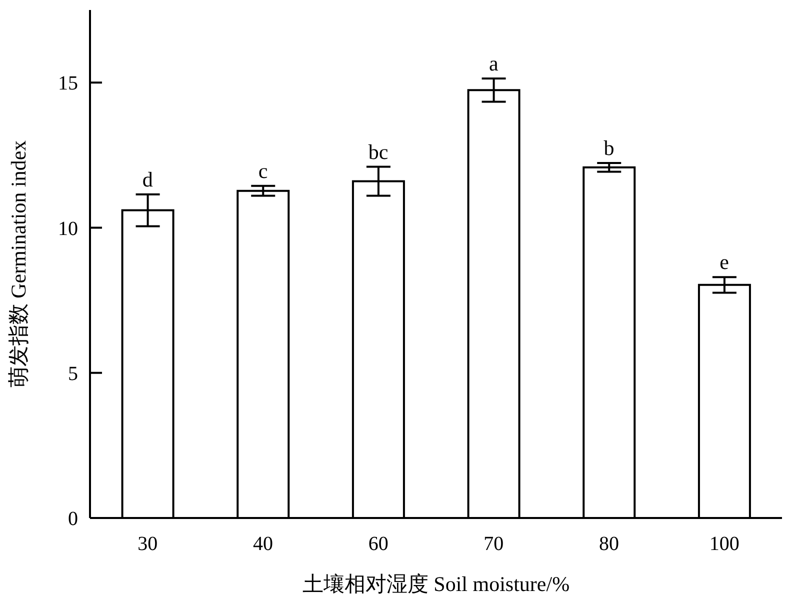 The image size is (800, 611). I want to click on x-tick-label: 80, so click(609, 544).